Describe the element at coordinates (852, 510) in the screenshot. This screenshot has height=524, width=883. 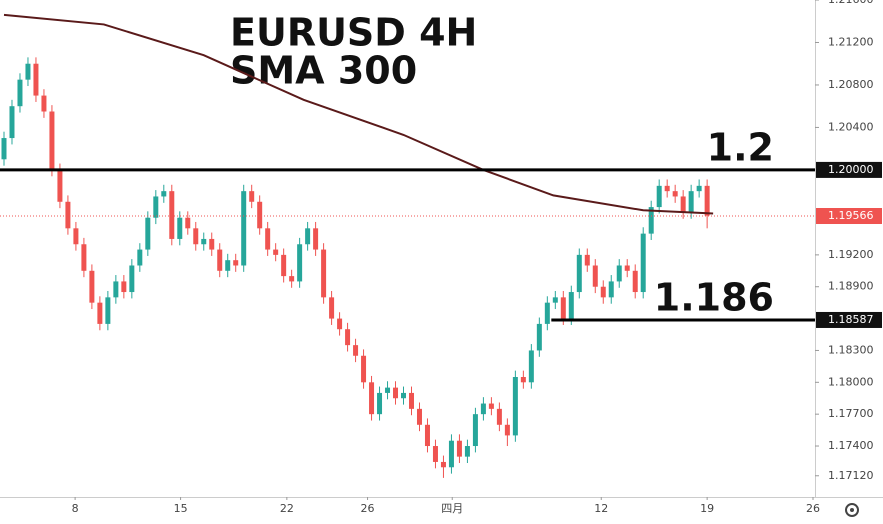
I see `settings-icon` at that location.